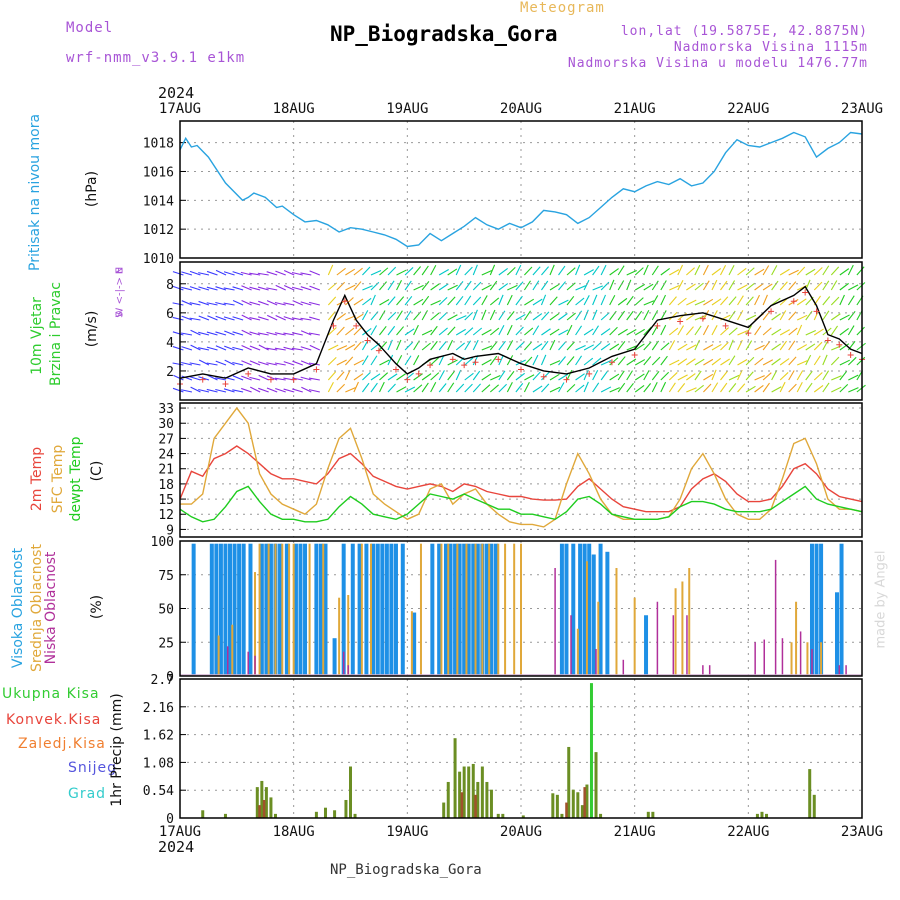  I want to click on x-tick-label-bottom: 19AUG, so click(407, 832).